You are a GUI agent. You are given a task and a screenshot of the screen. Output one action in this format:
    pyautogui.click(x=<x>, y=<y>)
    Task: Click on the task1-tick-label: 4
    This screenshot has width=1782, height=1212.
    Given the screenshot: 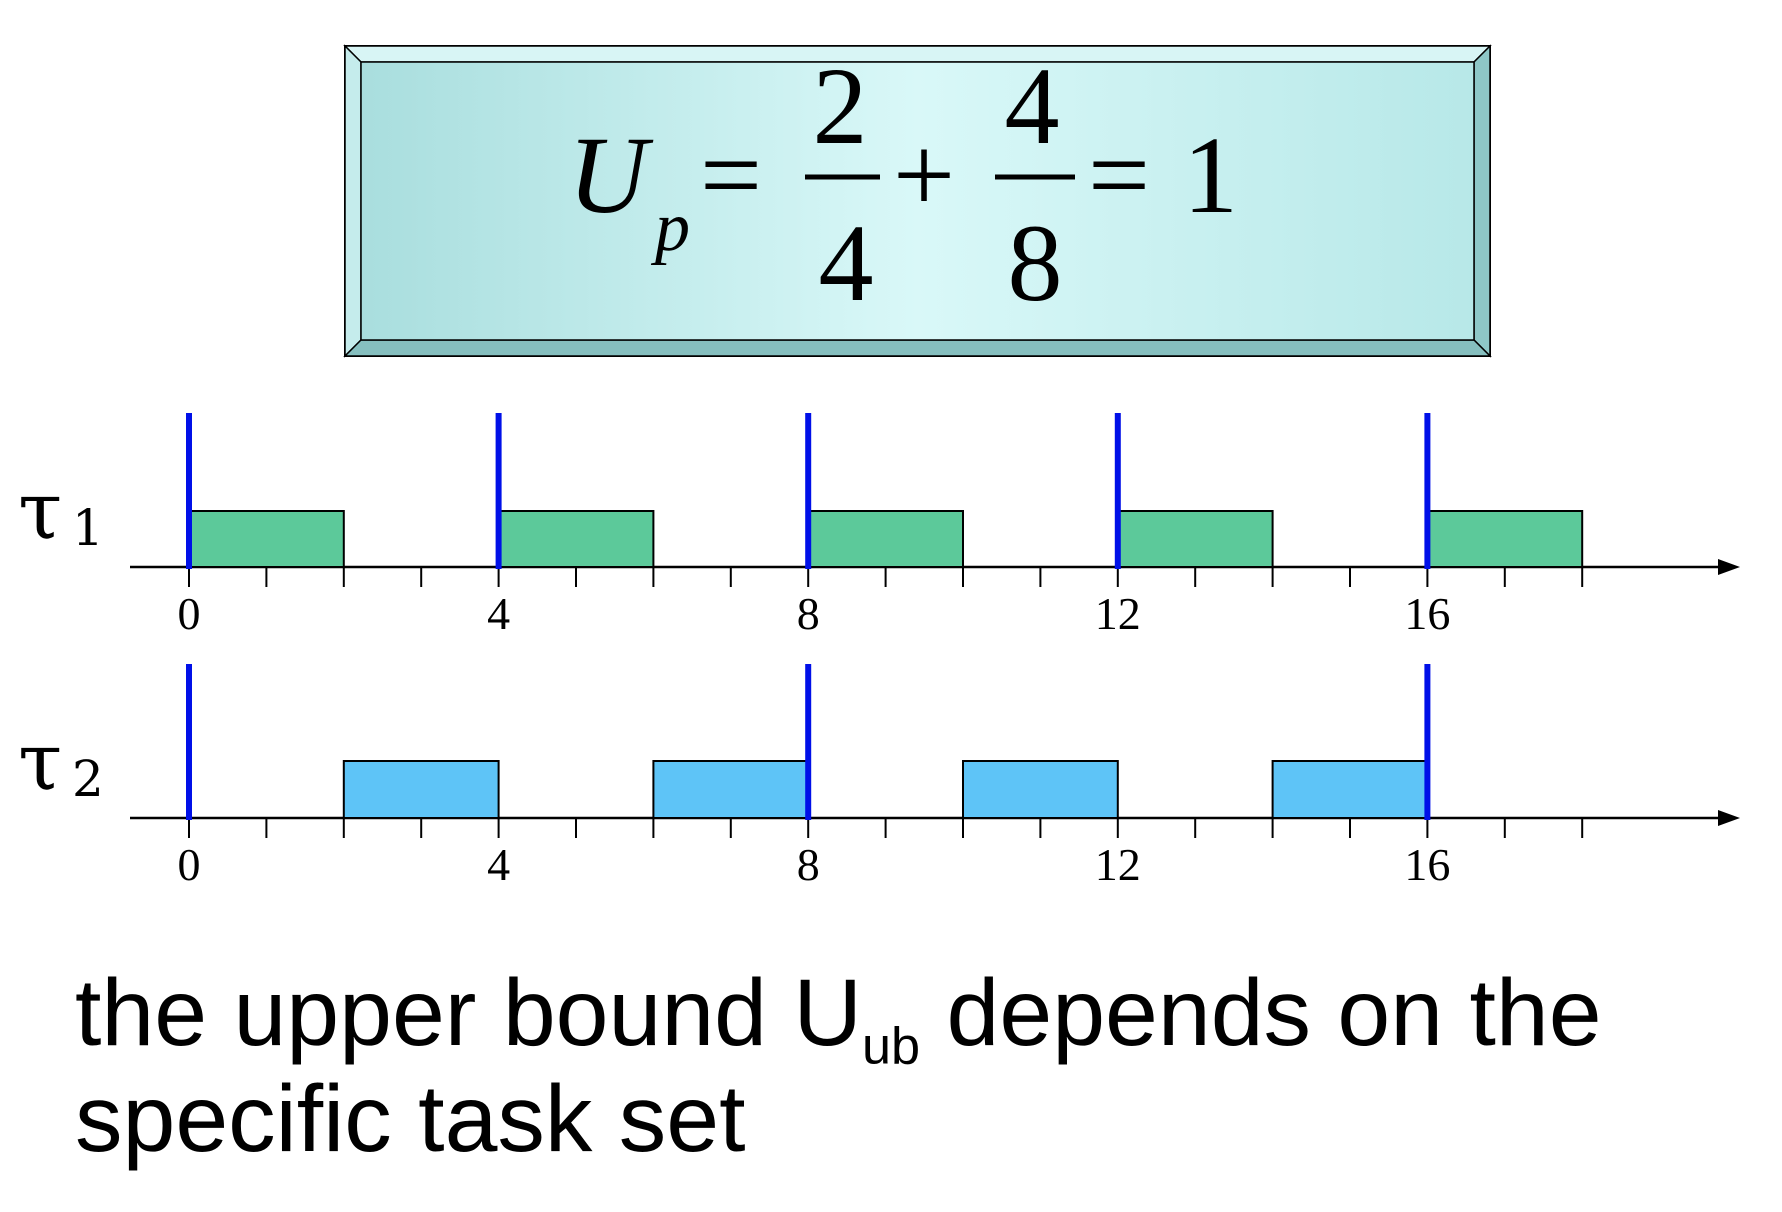 What is the action you would take?
    pyautogui.click(x=498, y=613)
    